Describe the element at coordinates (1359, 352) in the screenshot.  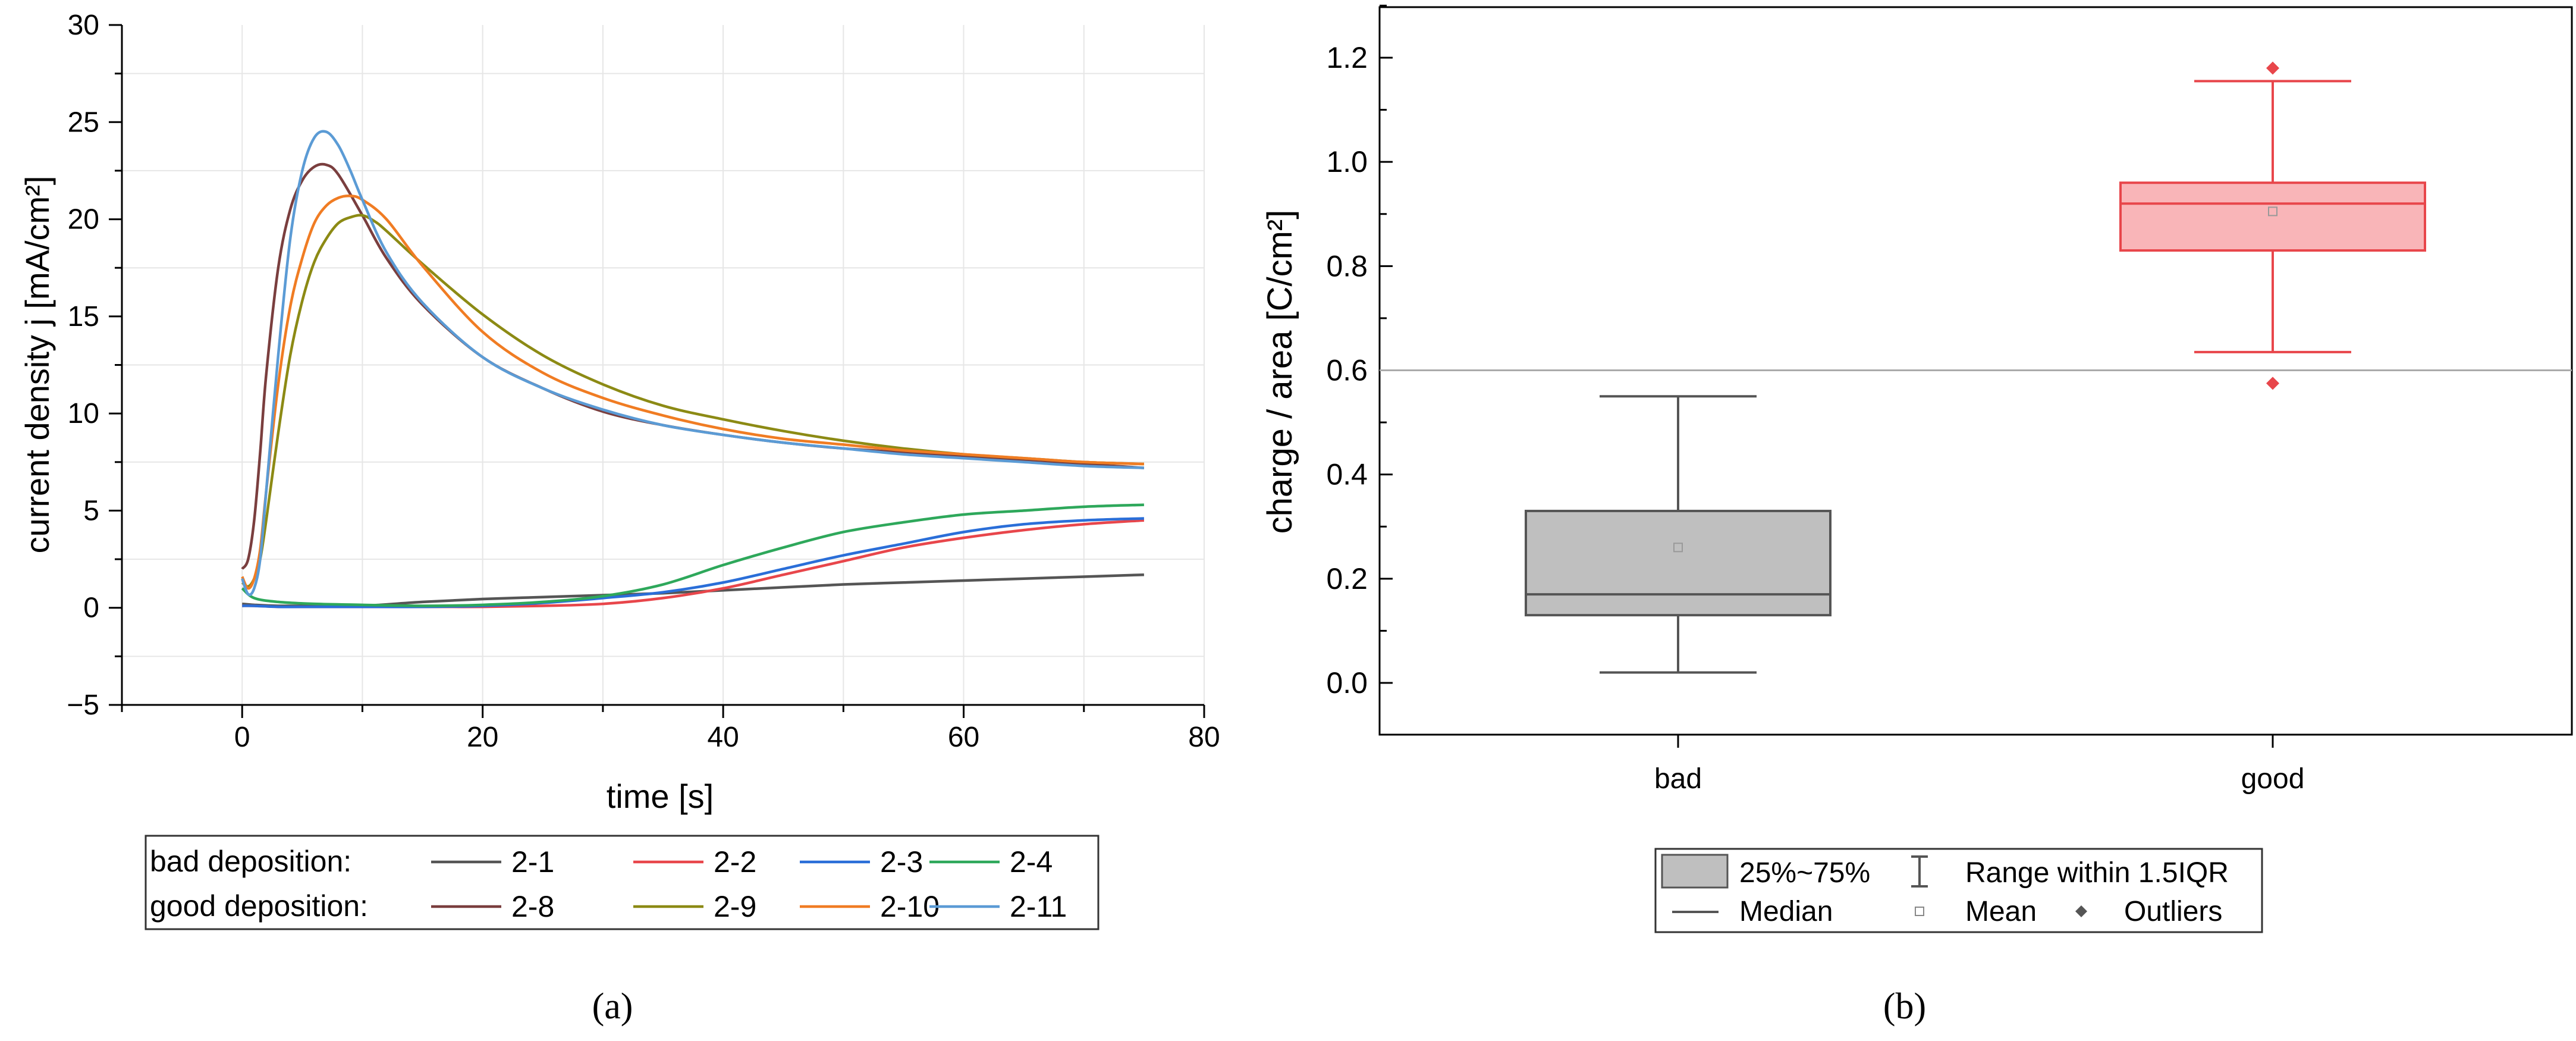
I see `panel-b-ticks: 0.0 0.2 0.4 0.6 0.8 1.0 1.2` at that location.